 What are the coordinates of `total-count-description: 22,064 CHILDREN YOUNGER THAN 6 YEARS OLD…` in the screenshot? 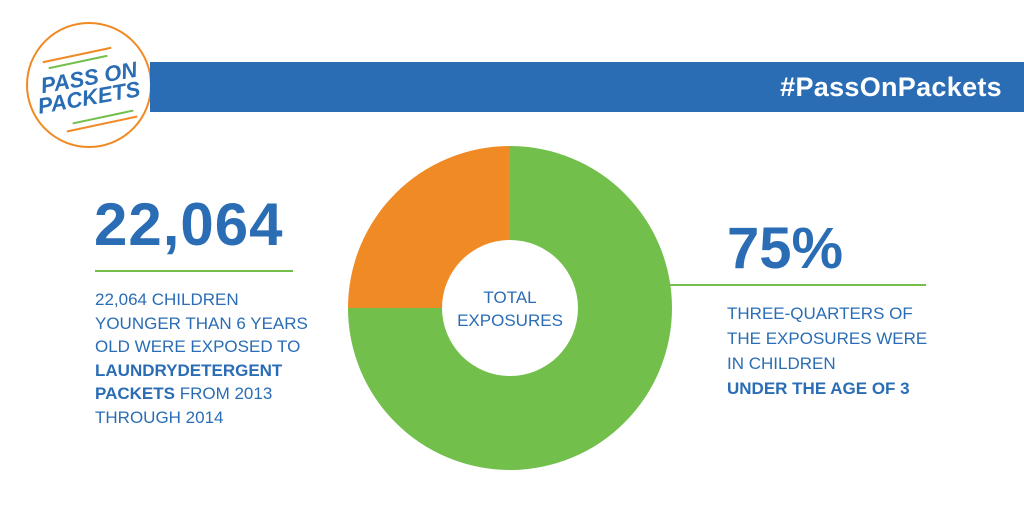 It's located at (201, 358).